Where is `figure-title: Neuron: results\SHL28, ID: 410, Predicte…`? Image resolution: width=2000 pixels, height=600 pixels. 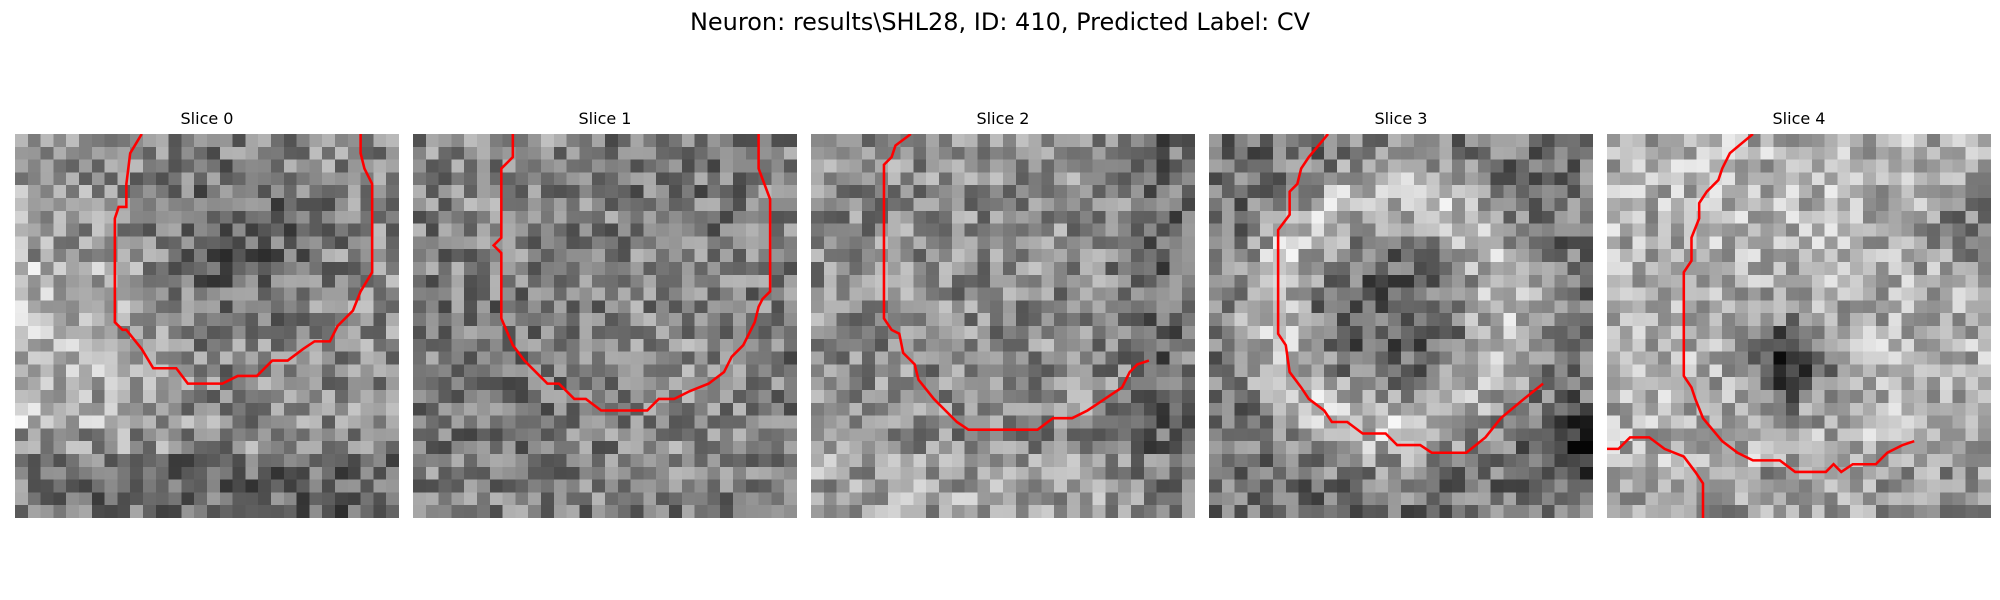
figure-title: Neuron: results\SHL28, ID: 410, Predicte… is located at coordinates (1000, 22).